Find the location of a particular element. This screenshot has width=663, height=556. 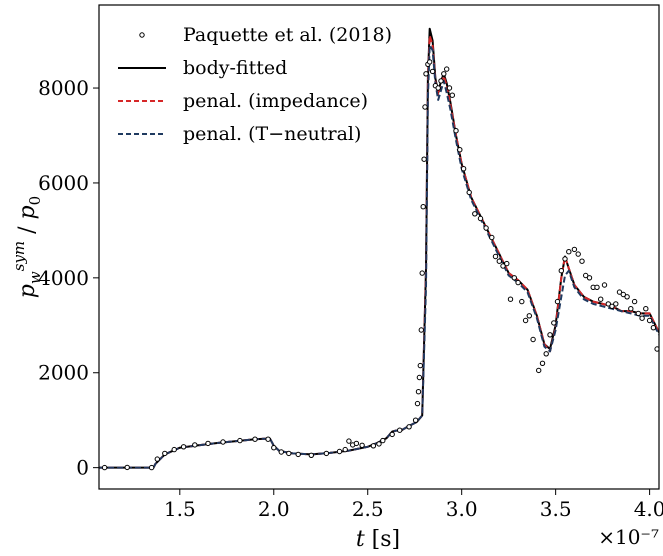

legend-label-paquette: Paquette et al. (2018) is located at coordinates (287, 35).